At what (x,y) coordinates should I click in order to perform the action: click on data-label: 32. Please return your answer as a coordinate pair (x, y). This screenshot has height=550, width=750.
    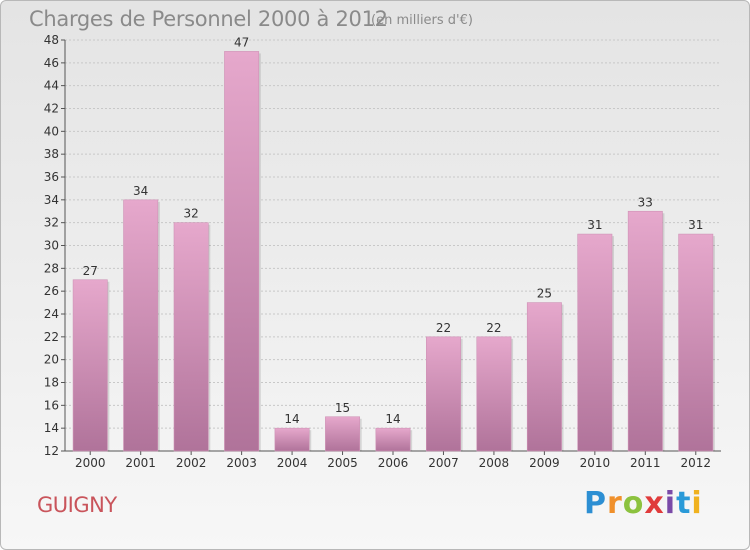
    Looking at the image, I should click on (191, 214).